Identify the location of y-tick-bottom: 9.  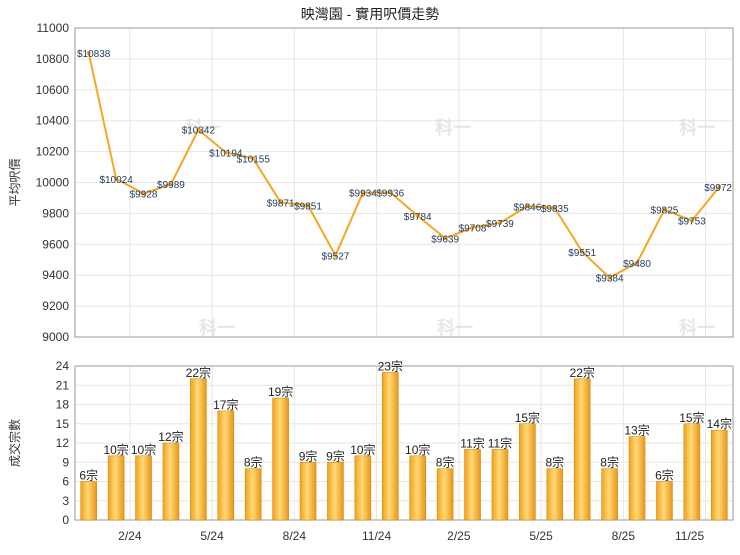
(65, 462).